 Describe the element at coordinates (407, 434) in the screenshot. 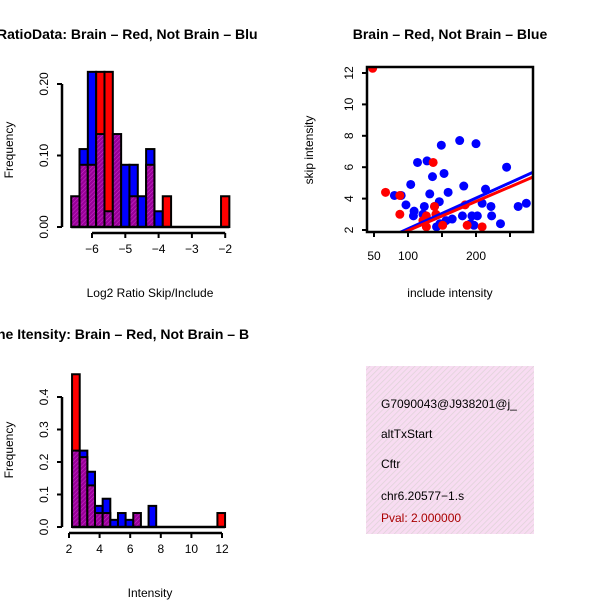

I see `info-event-type: altTxStart` at that location.